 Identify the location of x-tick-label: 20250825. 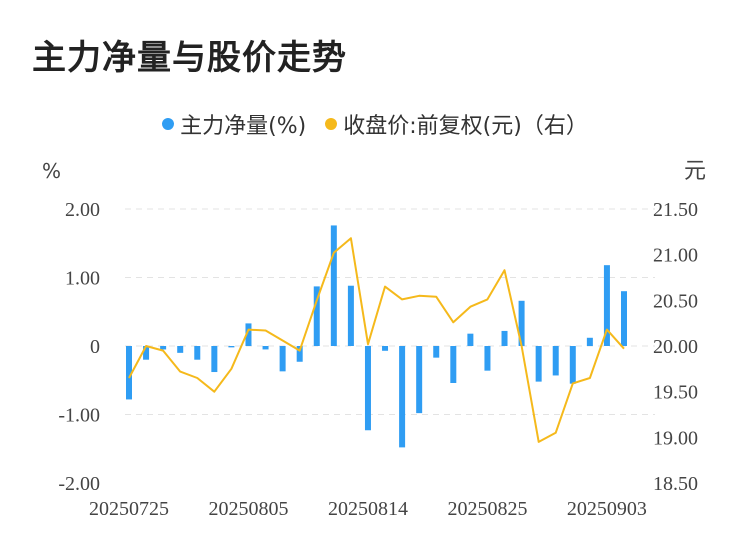
(487, 509).